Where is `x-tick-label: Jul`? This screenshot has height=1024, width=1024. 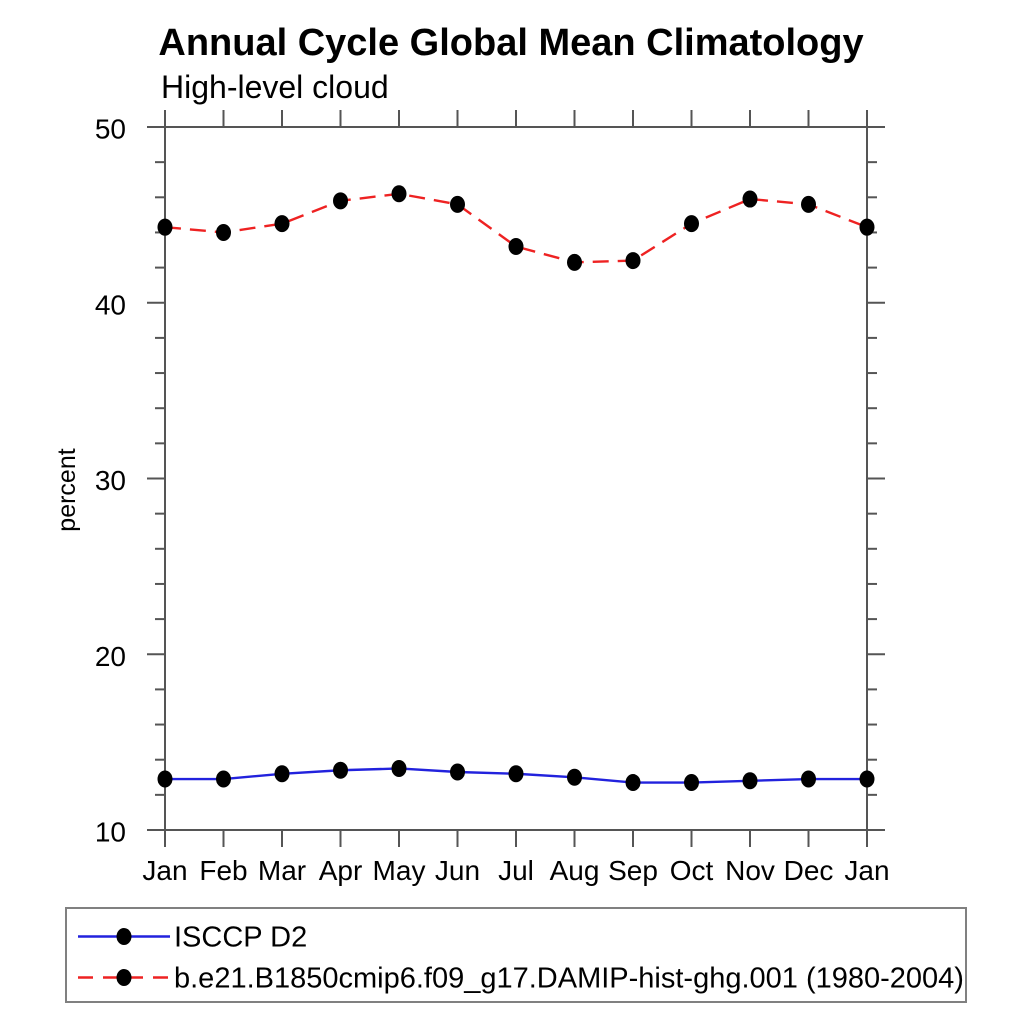
x-tick-label: Jul is located at coordinates (516, 870).